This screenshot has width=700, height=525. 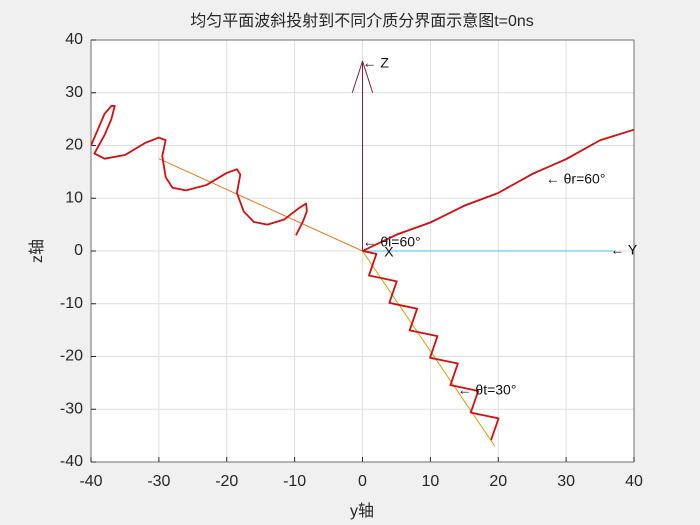 I want to click on x-tick-label: -30, so click(x=158, y=481).